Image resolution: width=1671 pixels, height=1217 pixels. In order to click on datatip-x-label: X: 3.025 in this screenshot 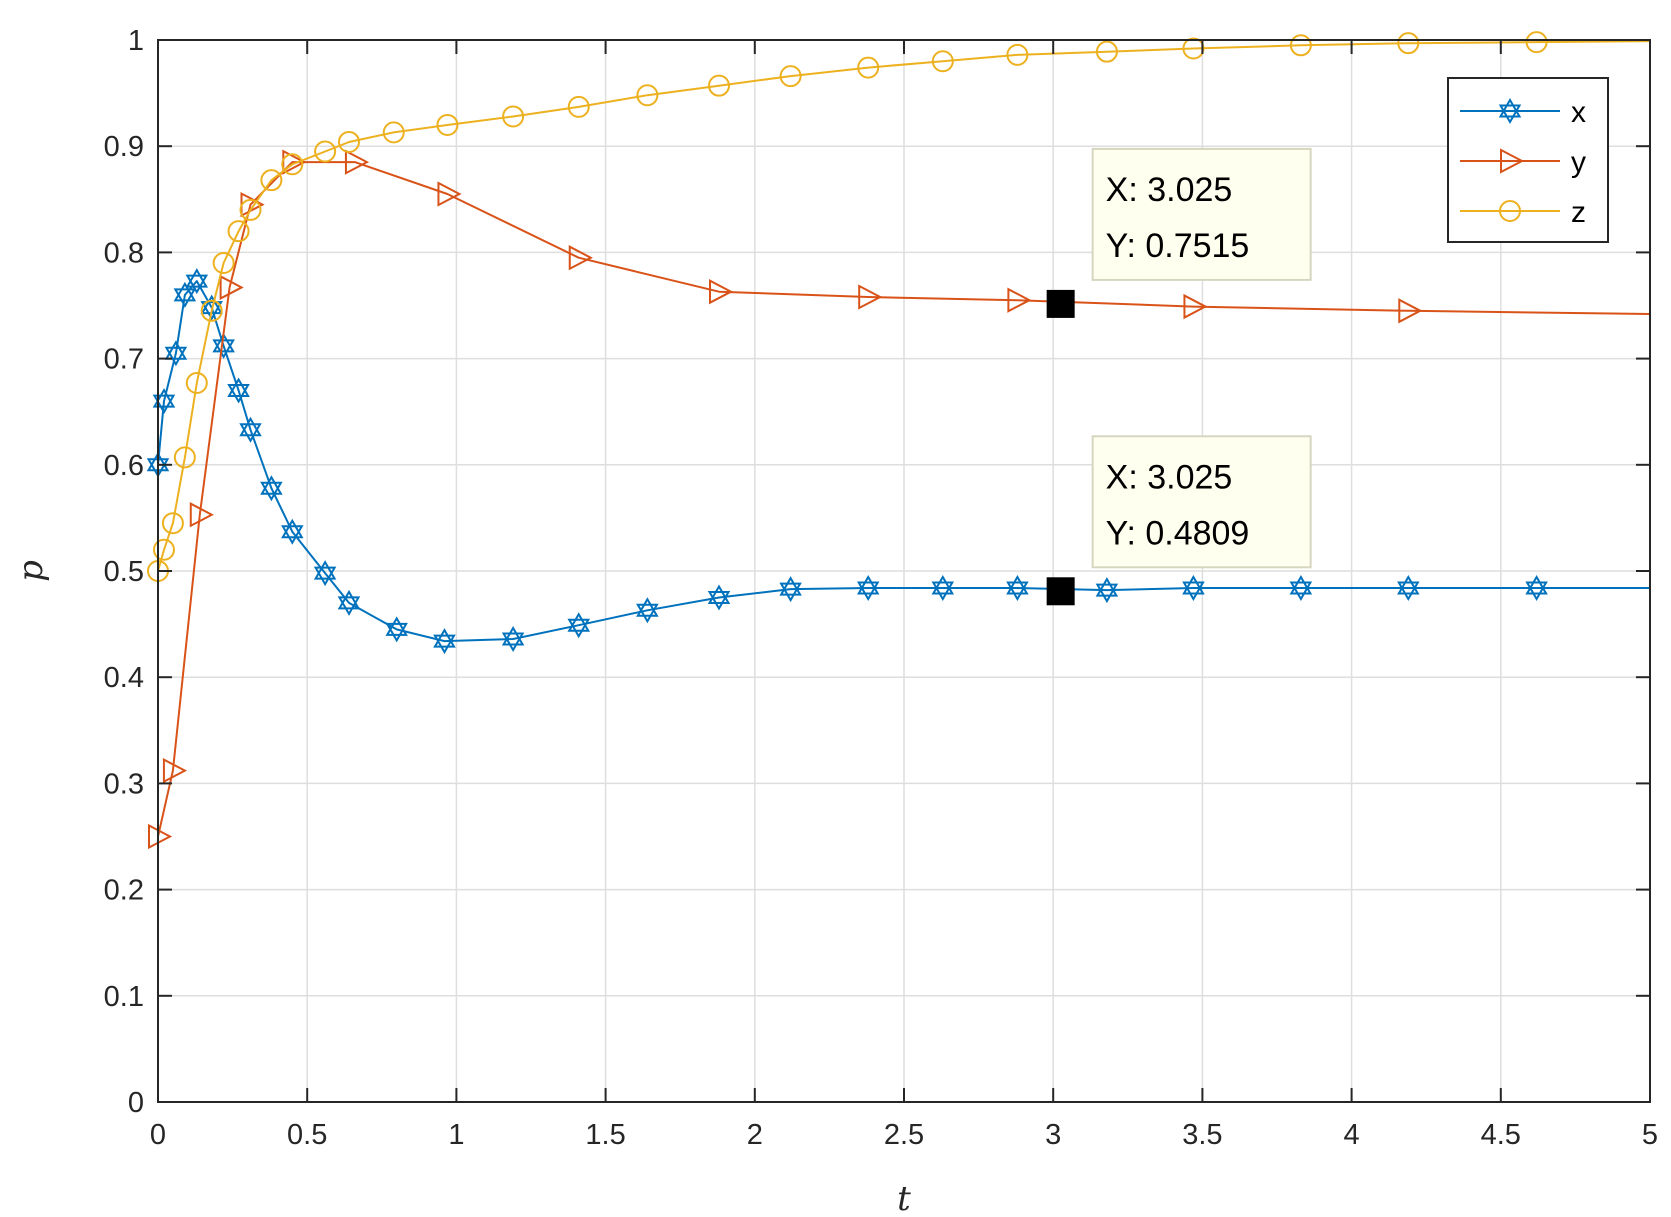, I will do `click(1169, 190)`.